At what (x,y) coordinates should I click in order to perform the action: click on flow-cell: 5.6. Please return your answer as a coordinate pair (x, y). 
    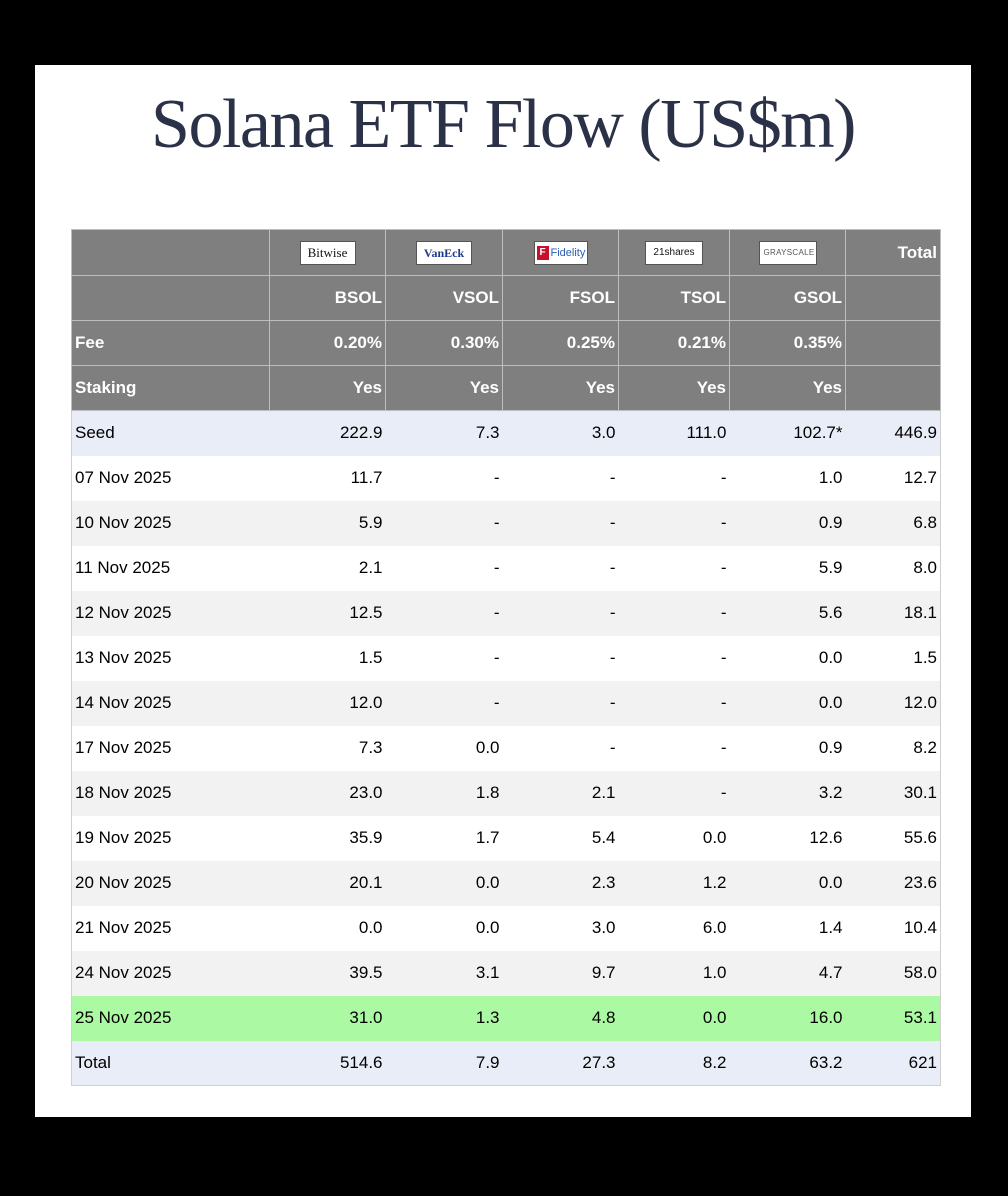
    Looking at the image, I should click on (787, 613).